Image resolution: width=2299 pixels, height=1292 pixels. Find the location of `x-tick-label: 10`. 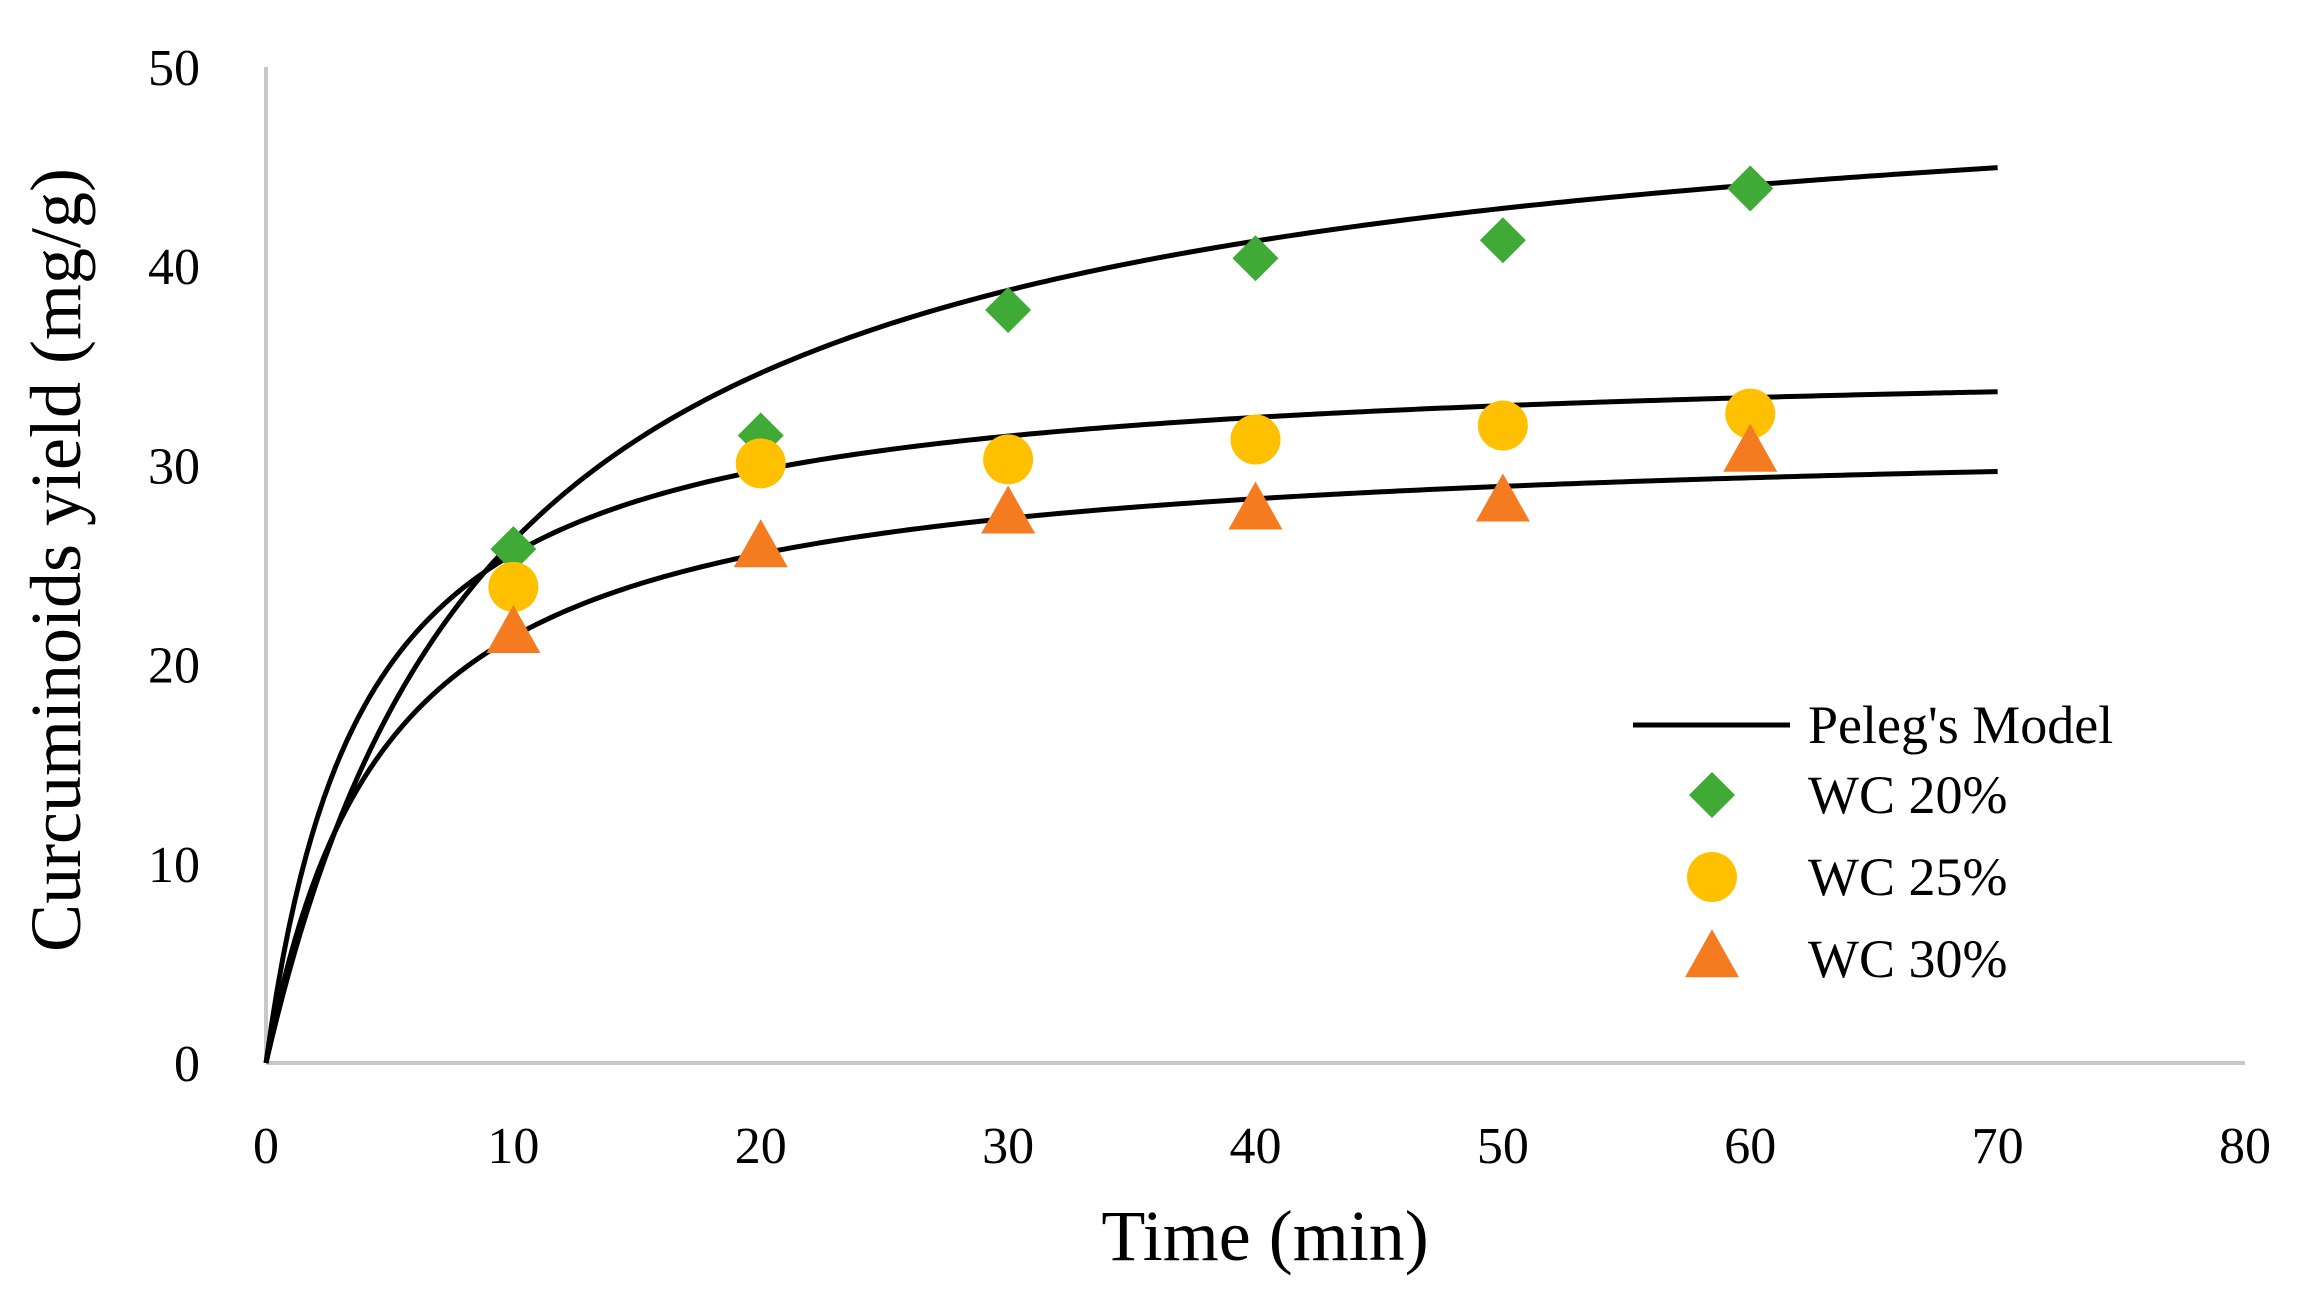

x-tick-label: 10 is located at coordinates (513, 1146).